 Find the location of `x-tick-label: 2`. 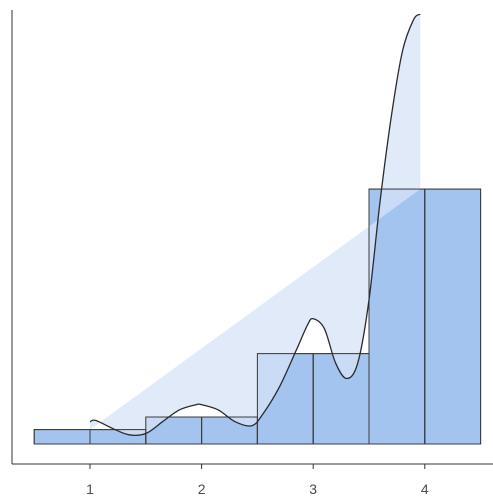

x-tick-label: 2 is located at coordinates (202, 489).